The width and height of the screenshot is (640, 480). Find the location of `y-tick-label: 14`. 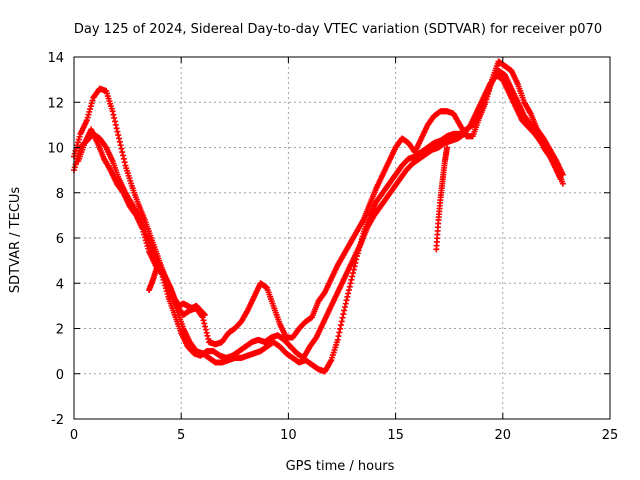

y-tick-label: 14 is located at coordinates (55, 58).